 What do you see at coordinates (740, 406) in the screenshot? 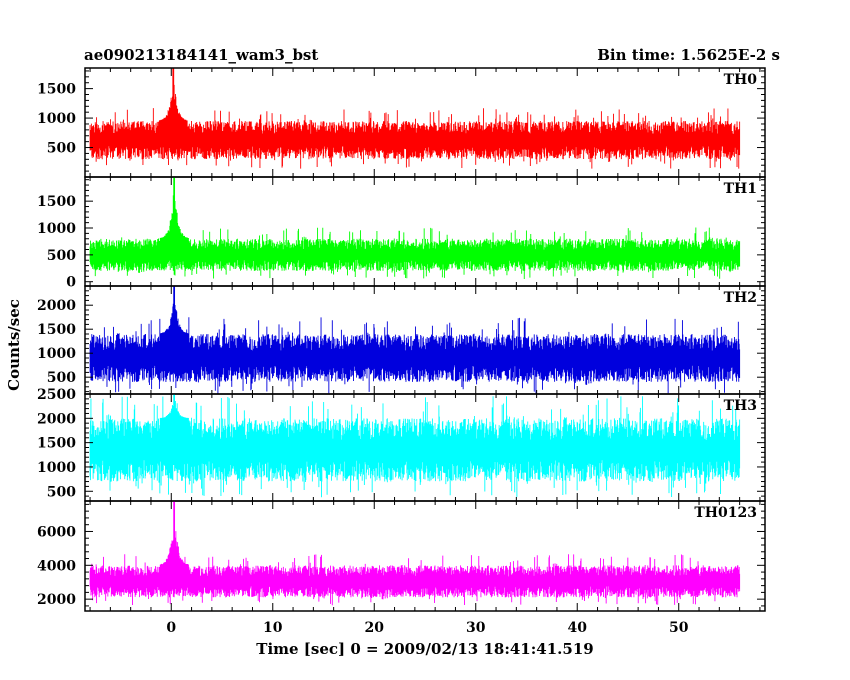
I see `panel-label-th3: TH3` at bounding box center [740, 406].